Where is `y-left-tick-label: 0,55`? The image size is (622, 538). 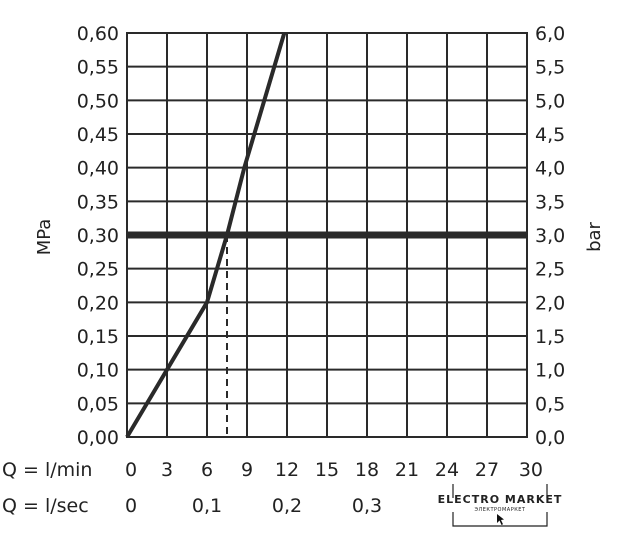
y-left-tick-label: 0,55 is located at coordinates (98, 68).